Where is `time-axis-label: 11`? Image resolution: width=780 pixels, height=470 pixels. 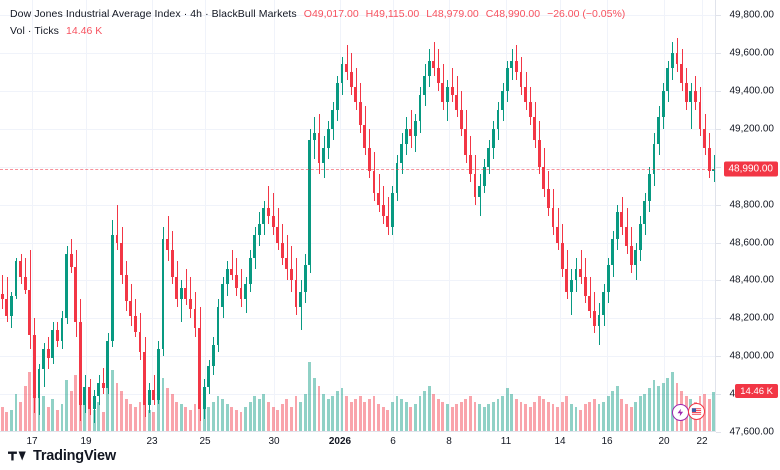
time-axis-label: 11 is located at coordinates (506, 441).